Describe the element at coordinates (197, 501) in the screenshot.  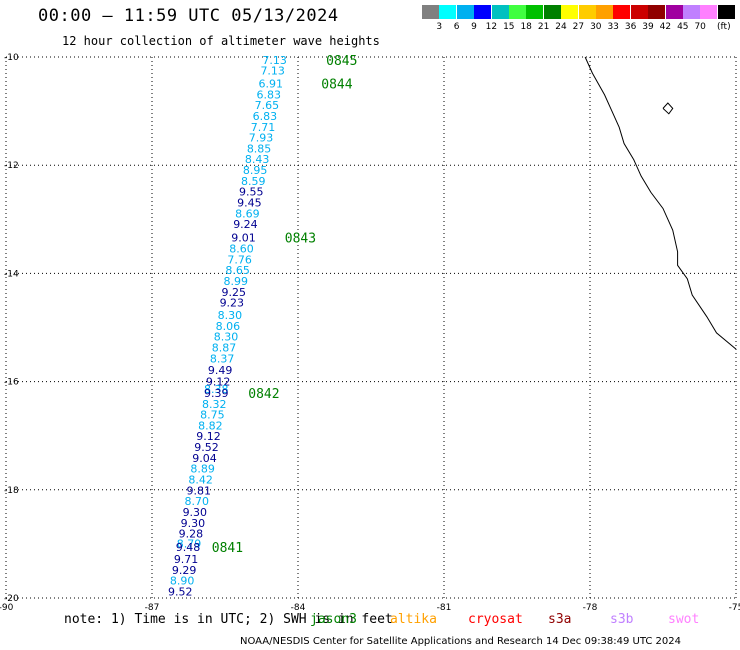
I see `wave-height-value: 8.70` at that location.